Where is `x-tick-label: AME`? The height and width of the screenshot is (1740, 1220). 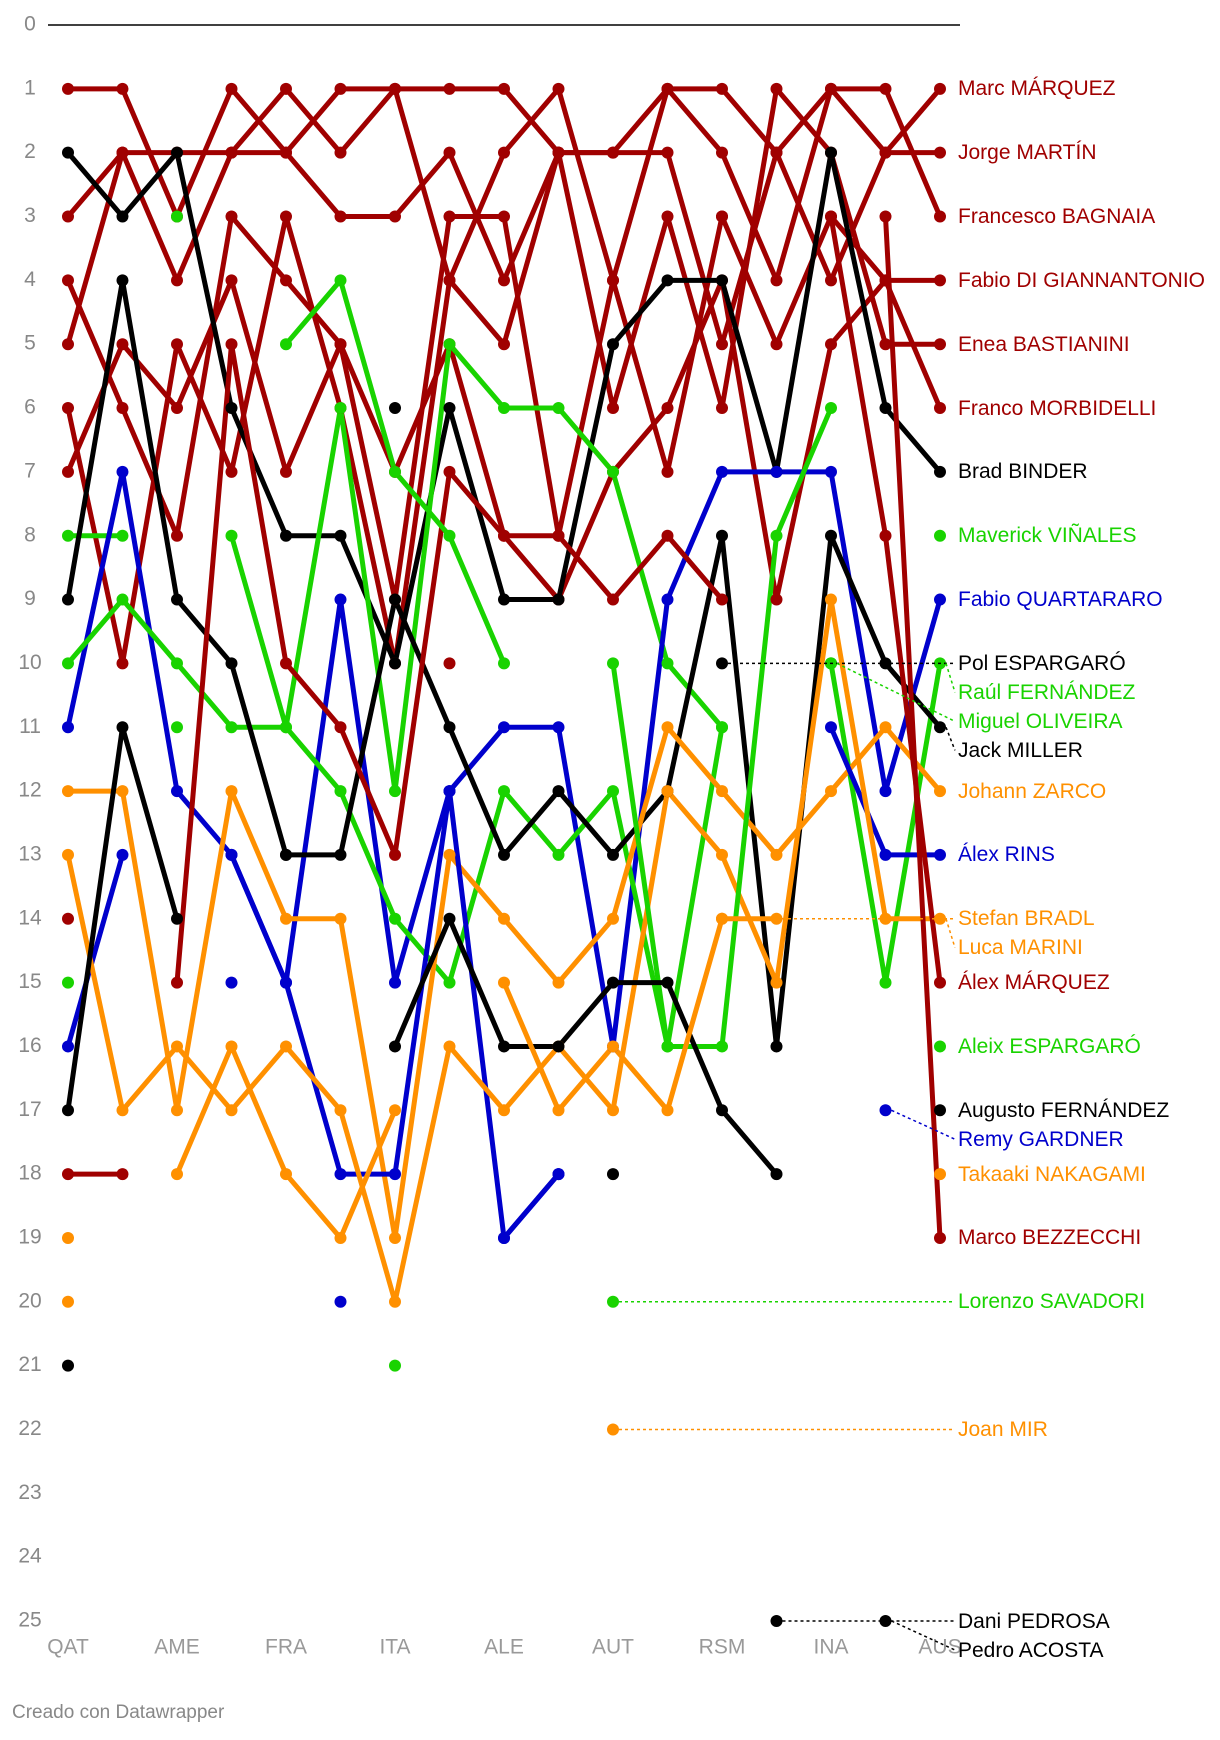 x-tick-label: AME is located at coordinates (177, 1647).